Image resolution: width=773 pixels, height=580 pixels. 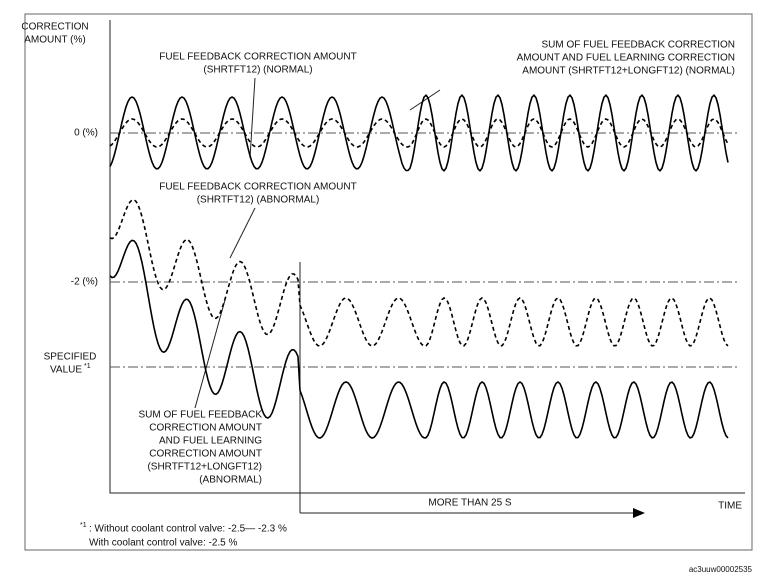 What do you see at coordinates (469, 503) in the screenshot?
I see `duration-label: MORE THAN 25 S` at bounding box center [469, 503].